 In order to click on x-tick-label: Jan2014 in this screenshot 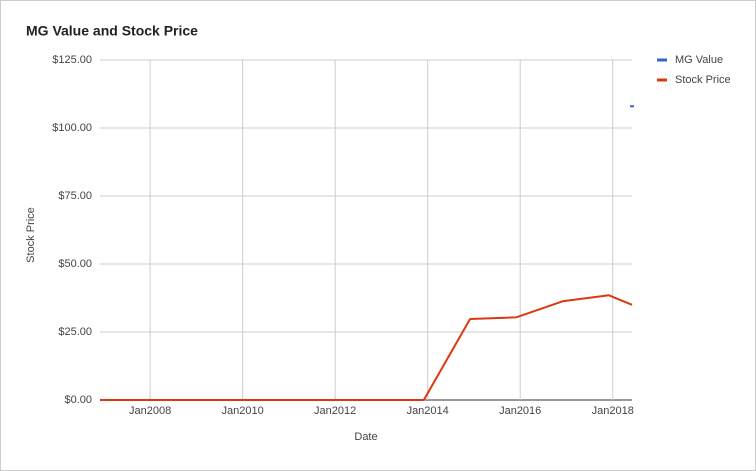, I will do `click(428, 411)`.